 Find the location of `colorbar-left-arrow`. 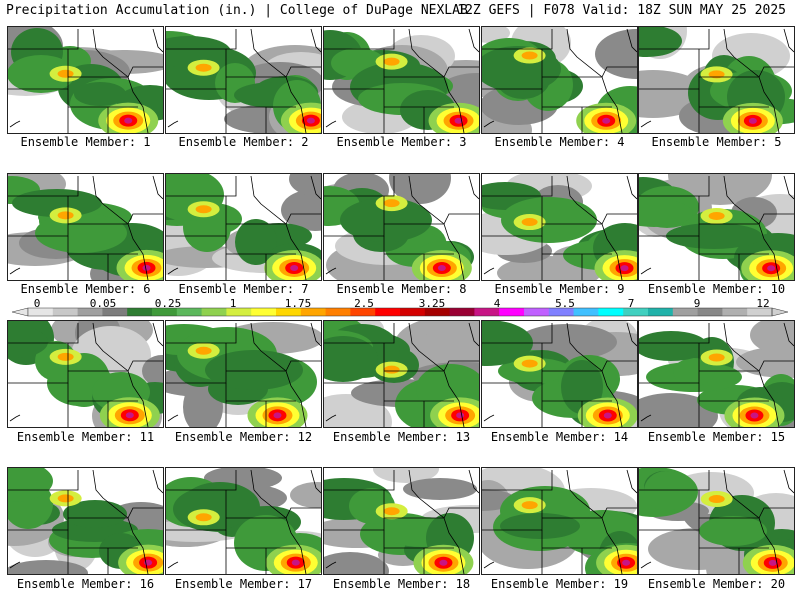

colorbar-left-arrow is located at coordinates (20, 312).